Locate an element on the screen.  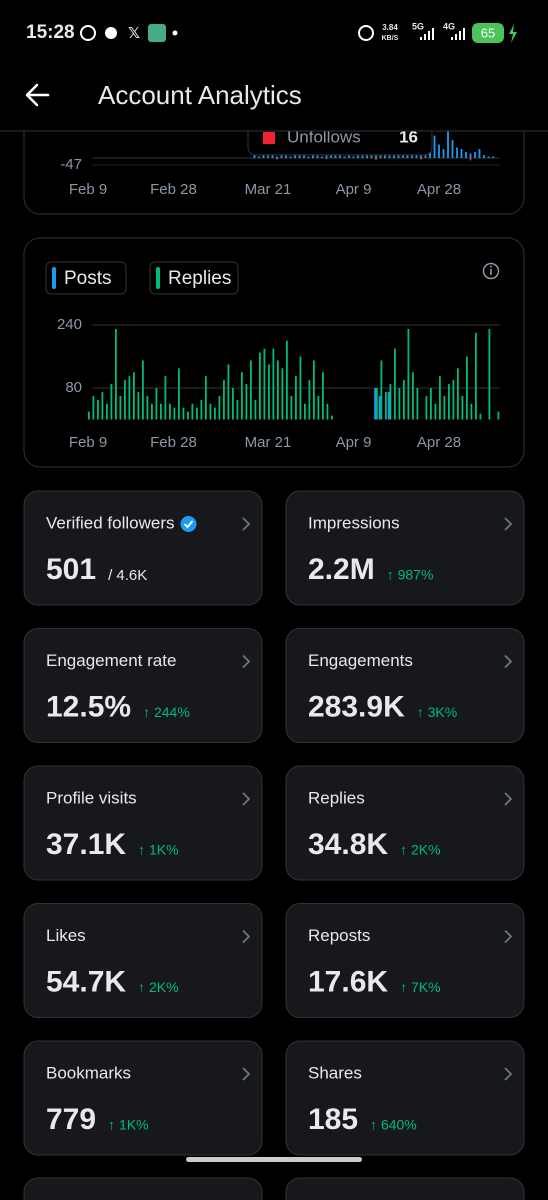
x-tick-label: Feb 28 is located at coordinates (173, 442).